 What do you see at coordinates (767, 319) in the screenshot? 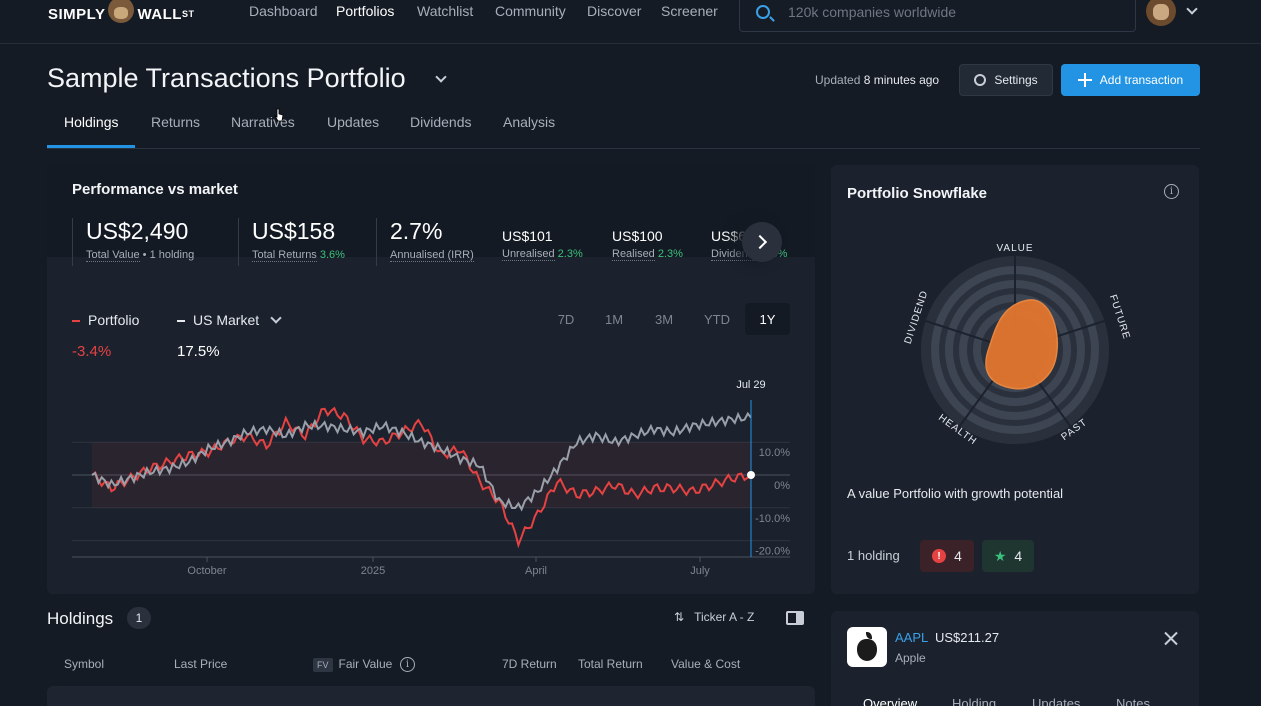
I see `range-1y: 1Y` at bounding box center [767, 319].